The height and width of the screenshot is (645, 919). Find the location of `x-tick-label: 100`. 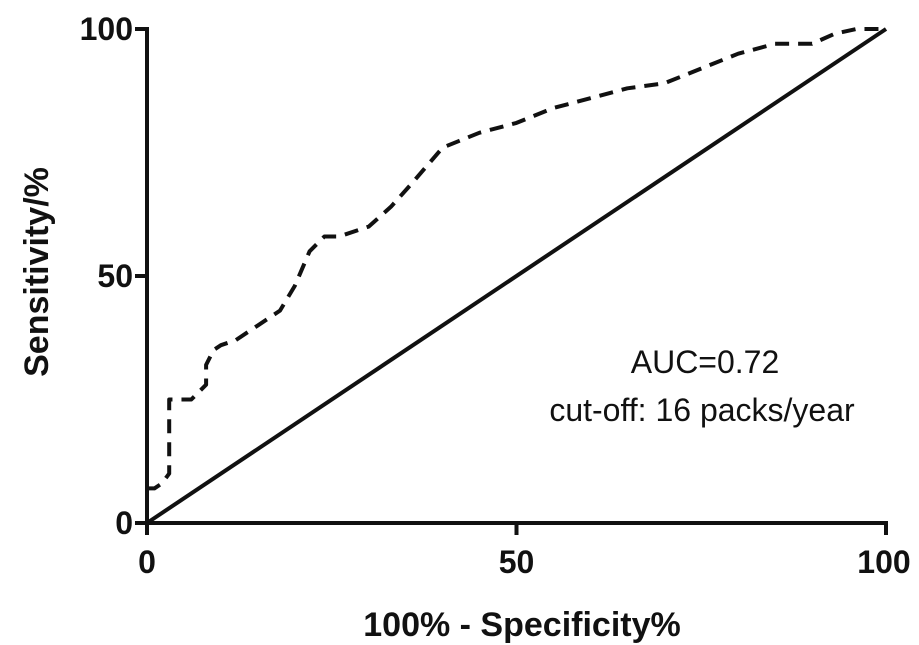

x-tick-label: 100 is located at coordinates (883, 562).